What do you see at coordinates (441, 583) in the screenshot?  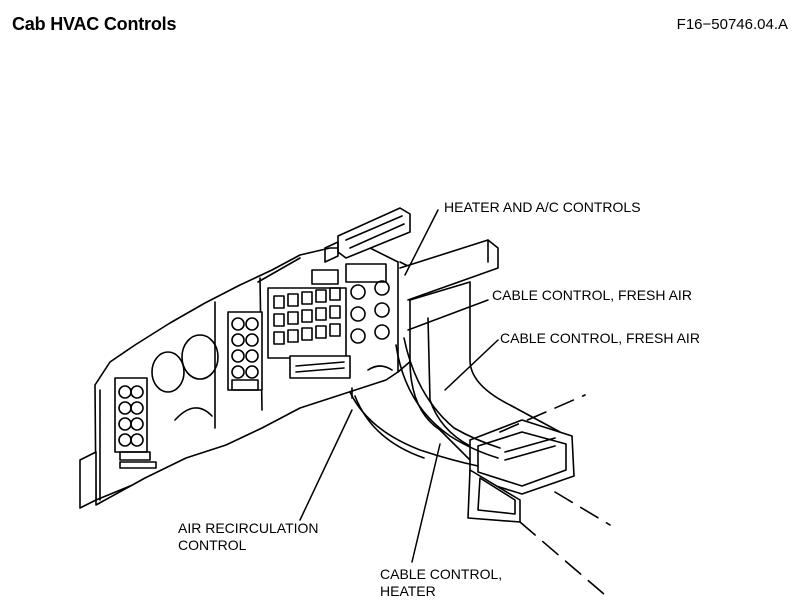 I see `callout-cable-control-heater: CABLE CONTROL, HEATER` at bounding box center [441, 583].